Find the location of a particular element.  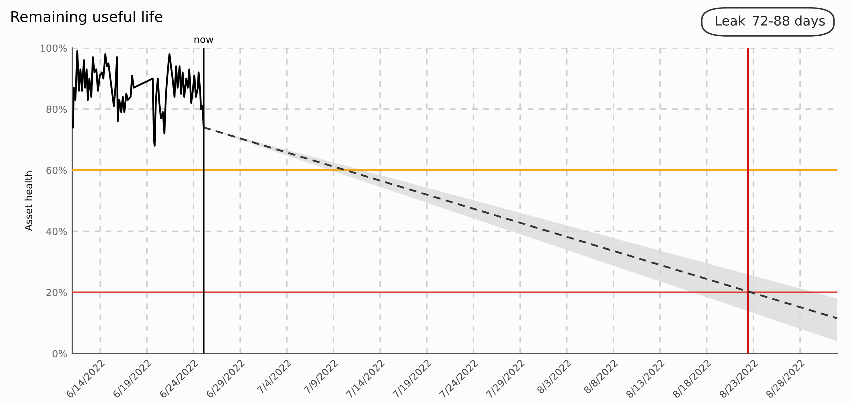

y-axis-title: Asset health is located at coordinates (28, 202).